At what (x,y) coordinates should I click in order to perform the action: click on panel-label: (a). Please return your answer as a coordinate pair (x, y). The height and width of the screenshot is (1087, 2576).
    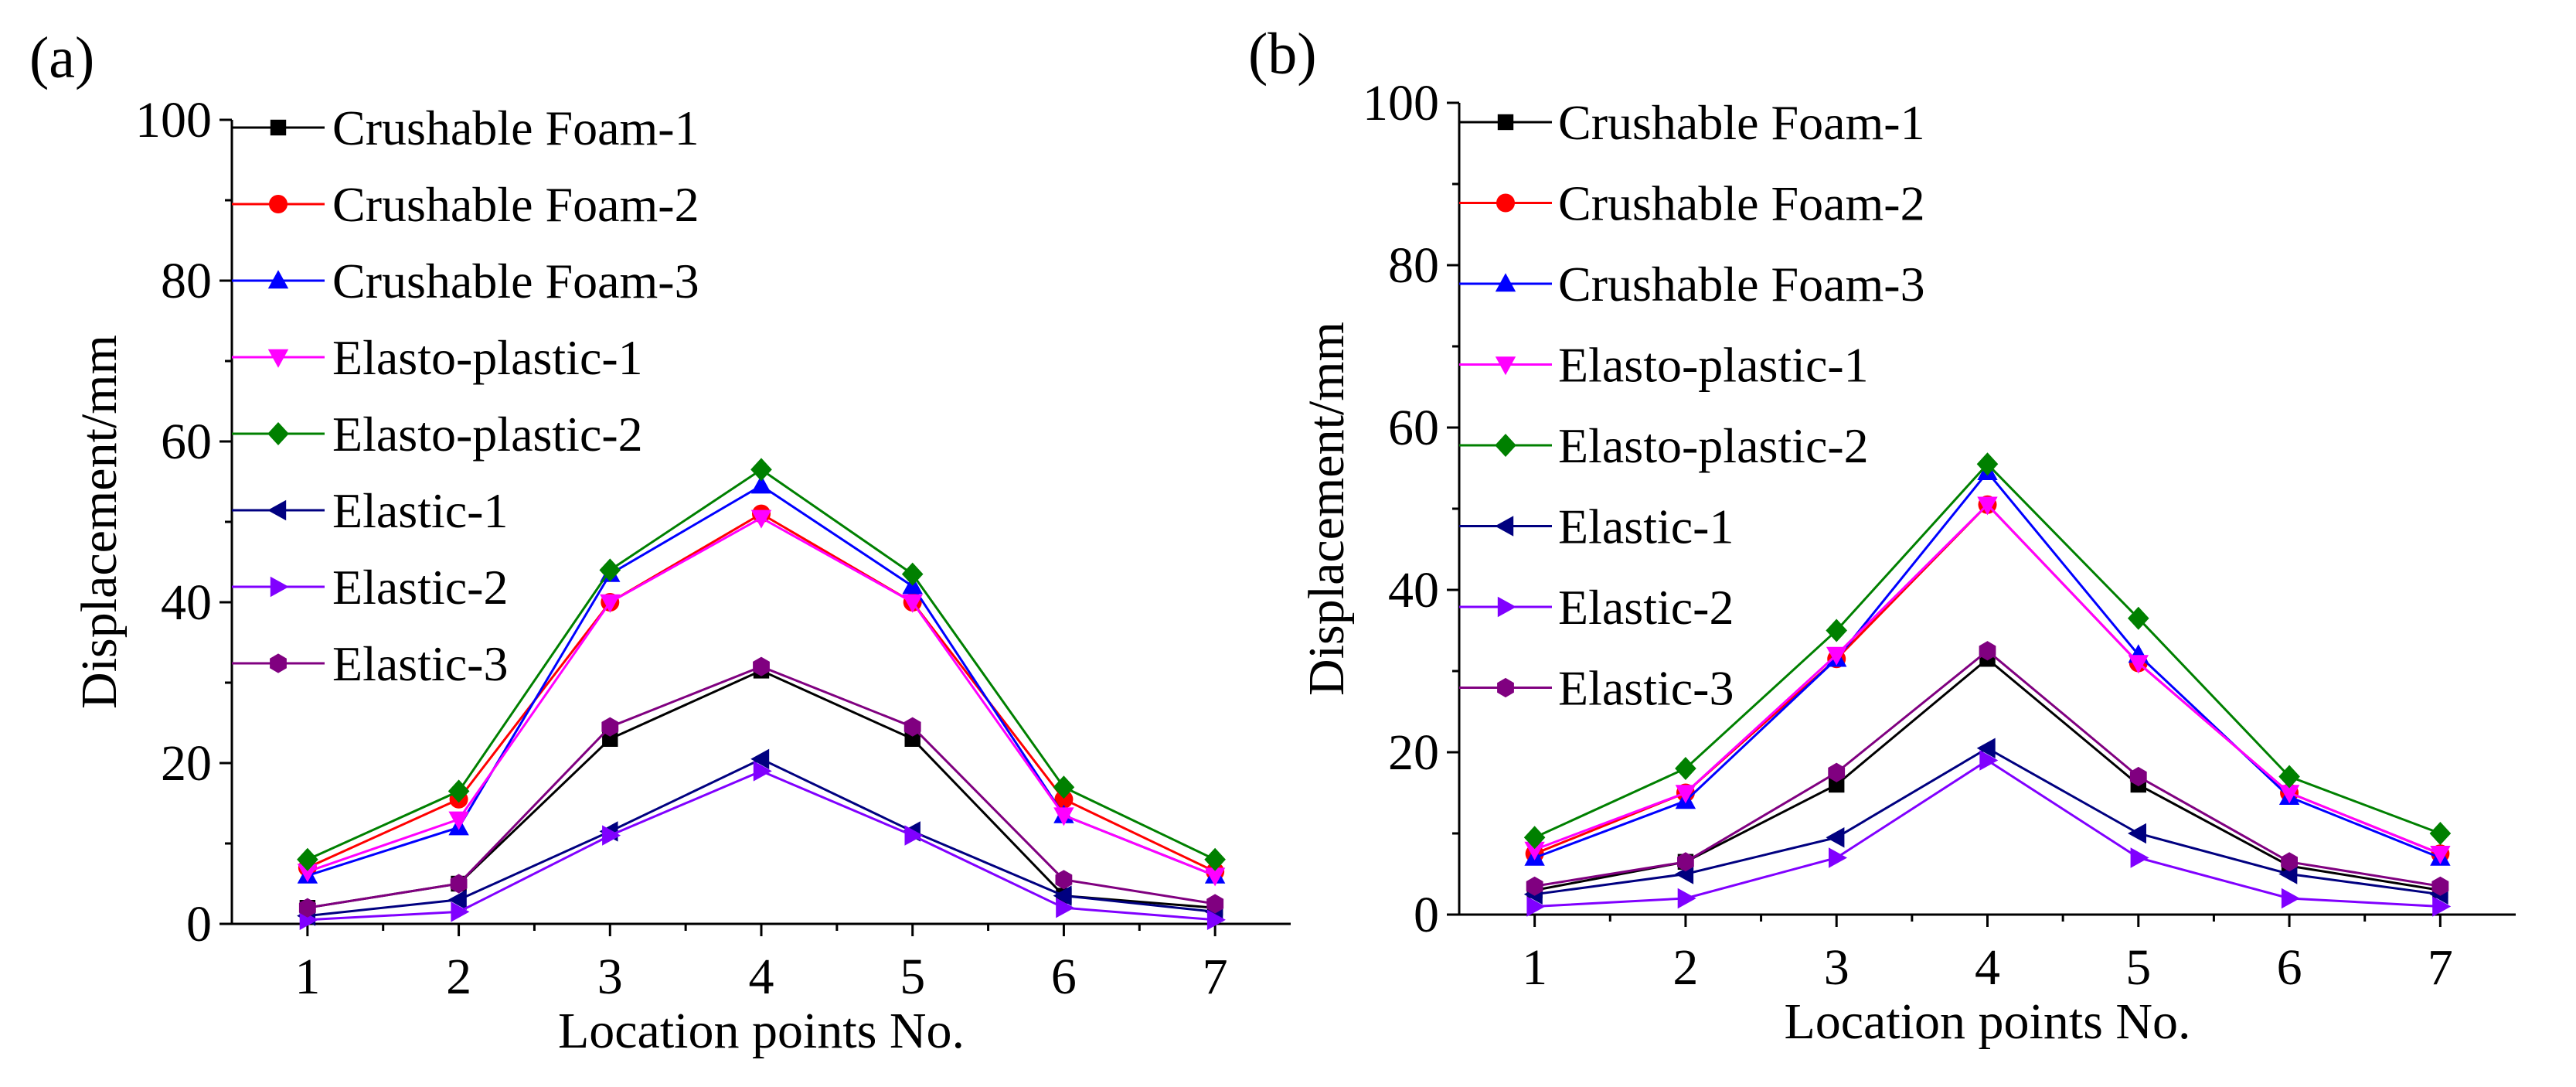
    Looking at the image, I should click on (62, 58).